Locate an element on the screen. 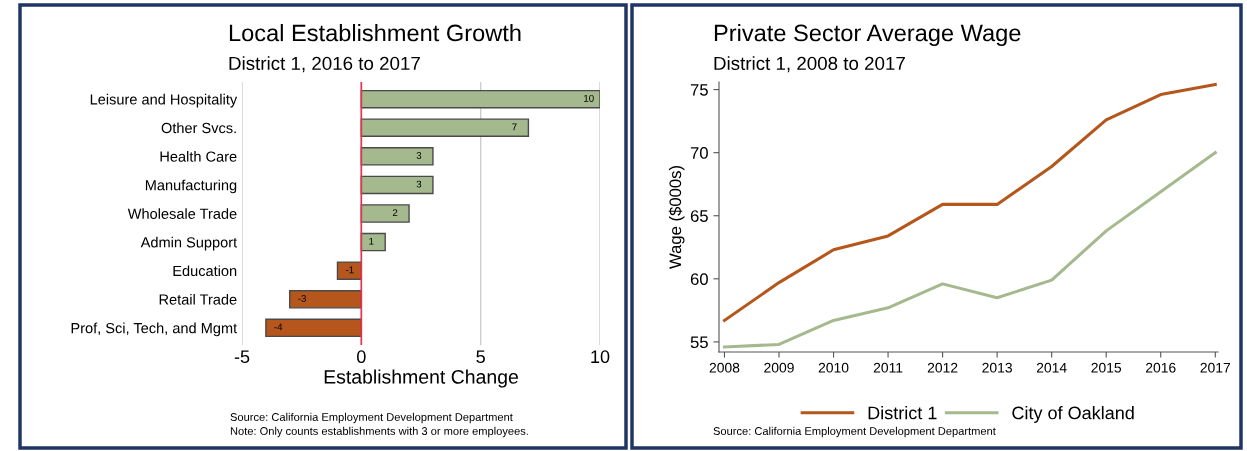 This screenshot has height=451, width=1247. x-tick-label: 10 is located at coordinates (600, 357).